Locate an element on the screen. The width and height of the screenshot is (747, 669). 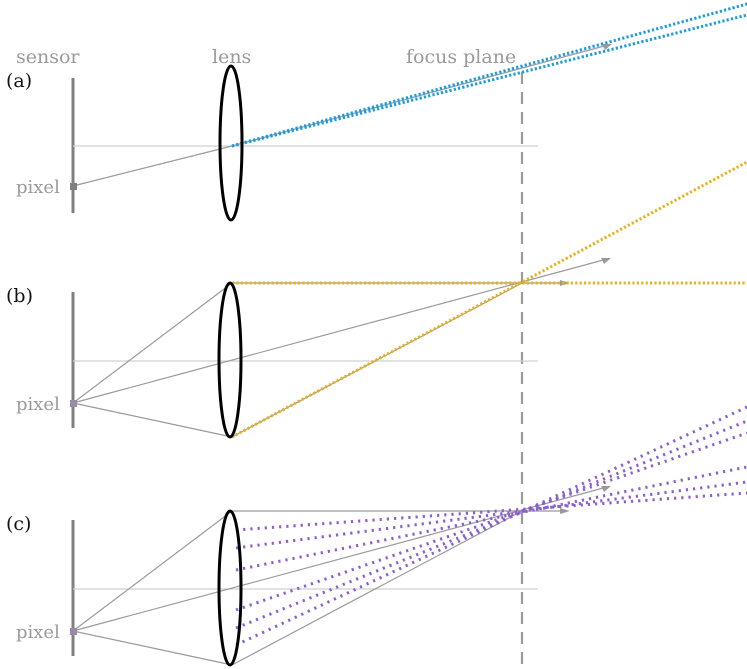
panel-c-pixel-label: pixel is located at coordinates (38, 632).